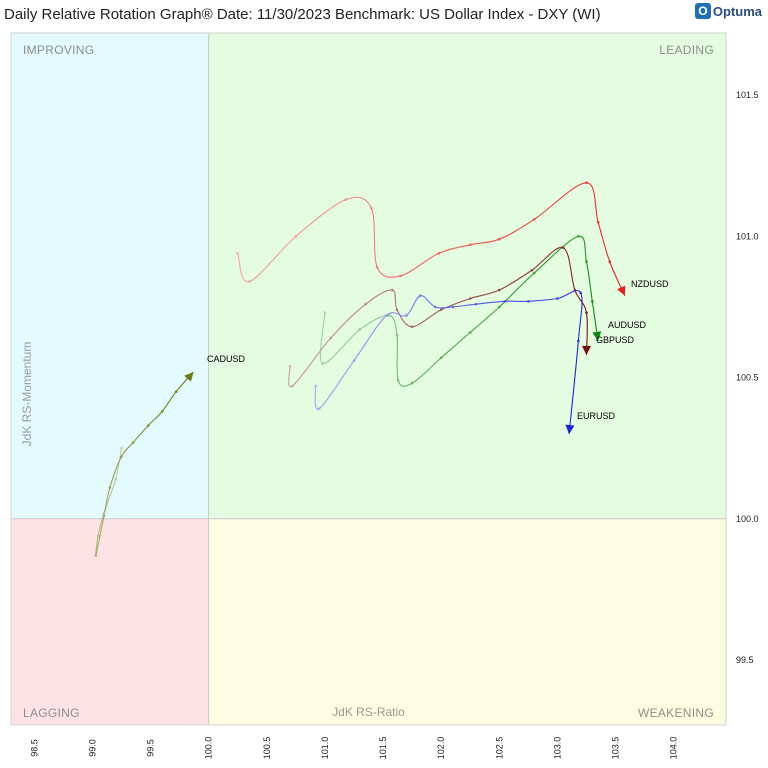 The image size is (768, 768). Describe the element at coordinates (745, 660) in the screenshot. I see `y-tick-label: 99.5` at that location.